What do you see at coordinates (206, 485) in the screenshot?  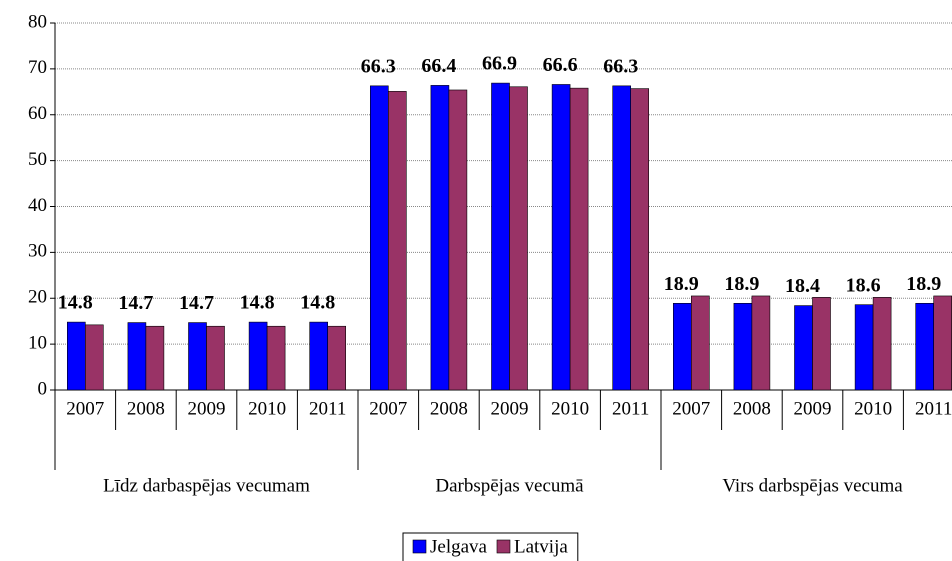 I see `group-label: Līdz darbaspējas vecumam` at bounding box center [206, 485].